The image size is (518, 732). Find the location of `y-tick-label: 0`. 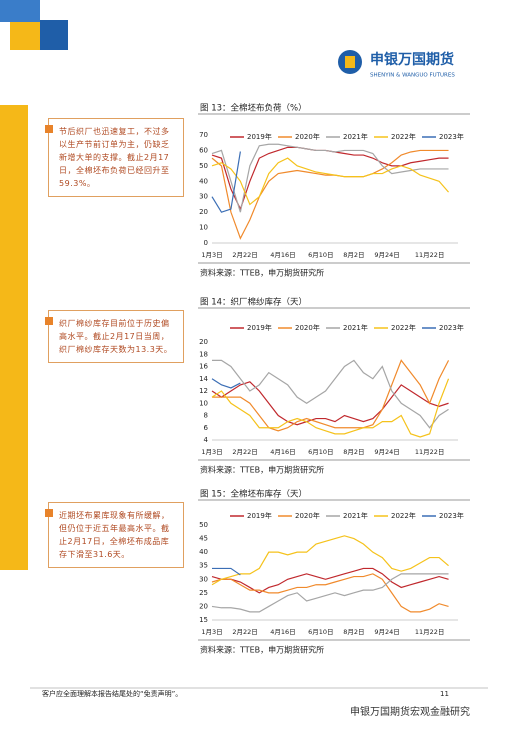

y-tick-label: 0 is located at coordinates (206, 243).